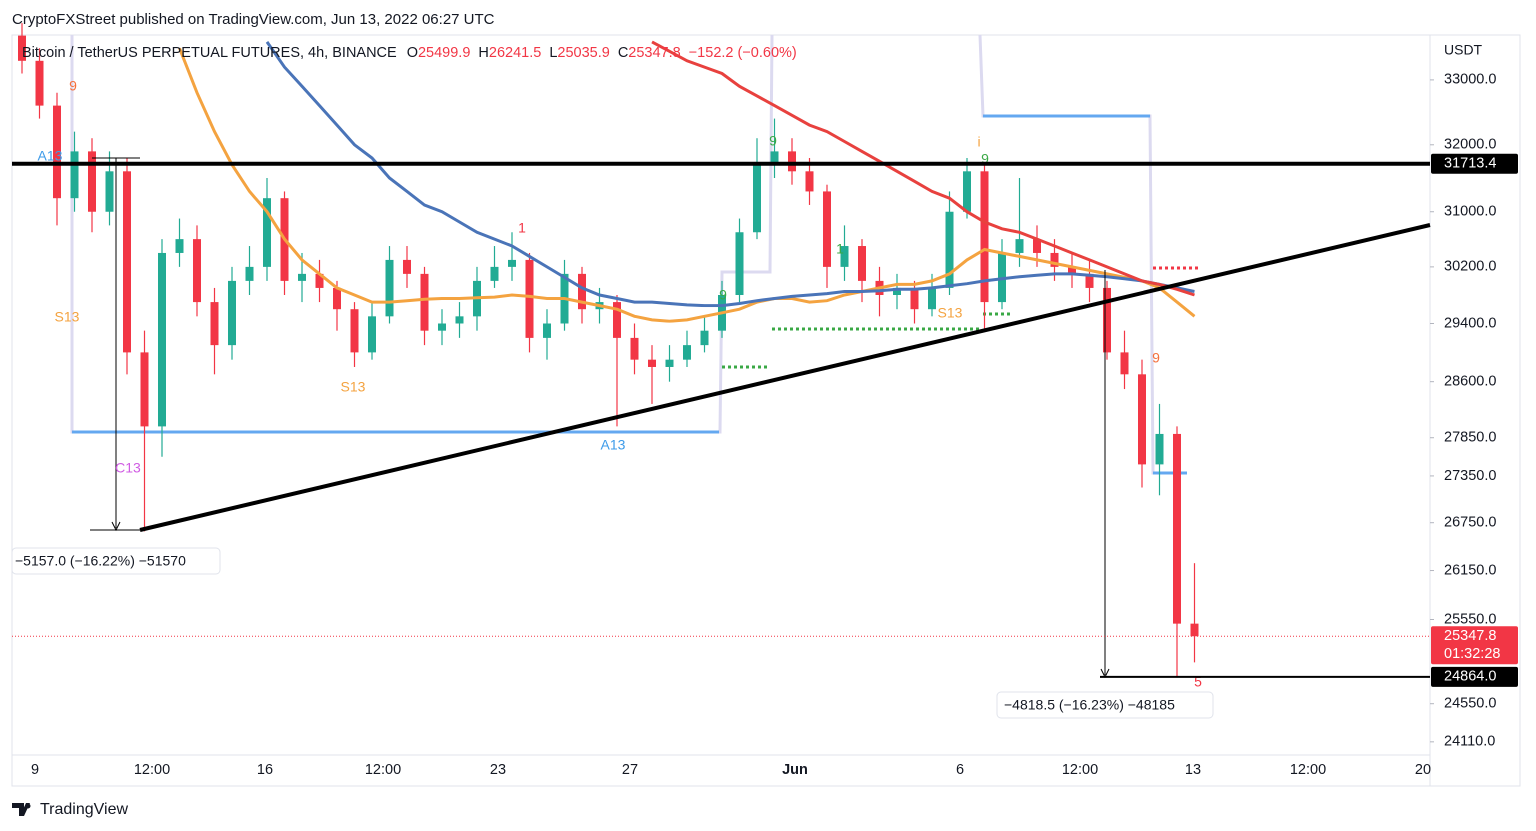 The width and height of the screenshot is (1536, 831). What do you see at coordinates (978, 142) in the screenshot?
I see `td-label: i` at bounding box center [978, 142].